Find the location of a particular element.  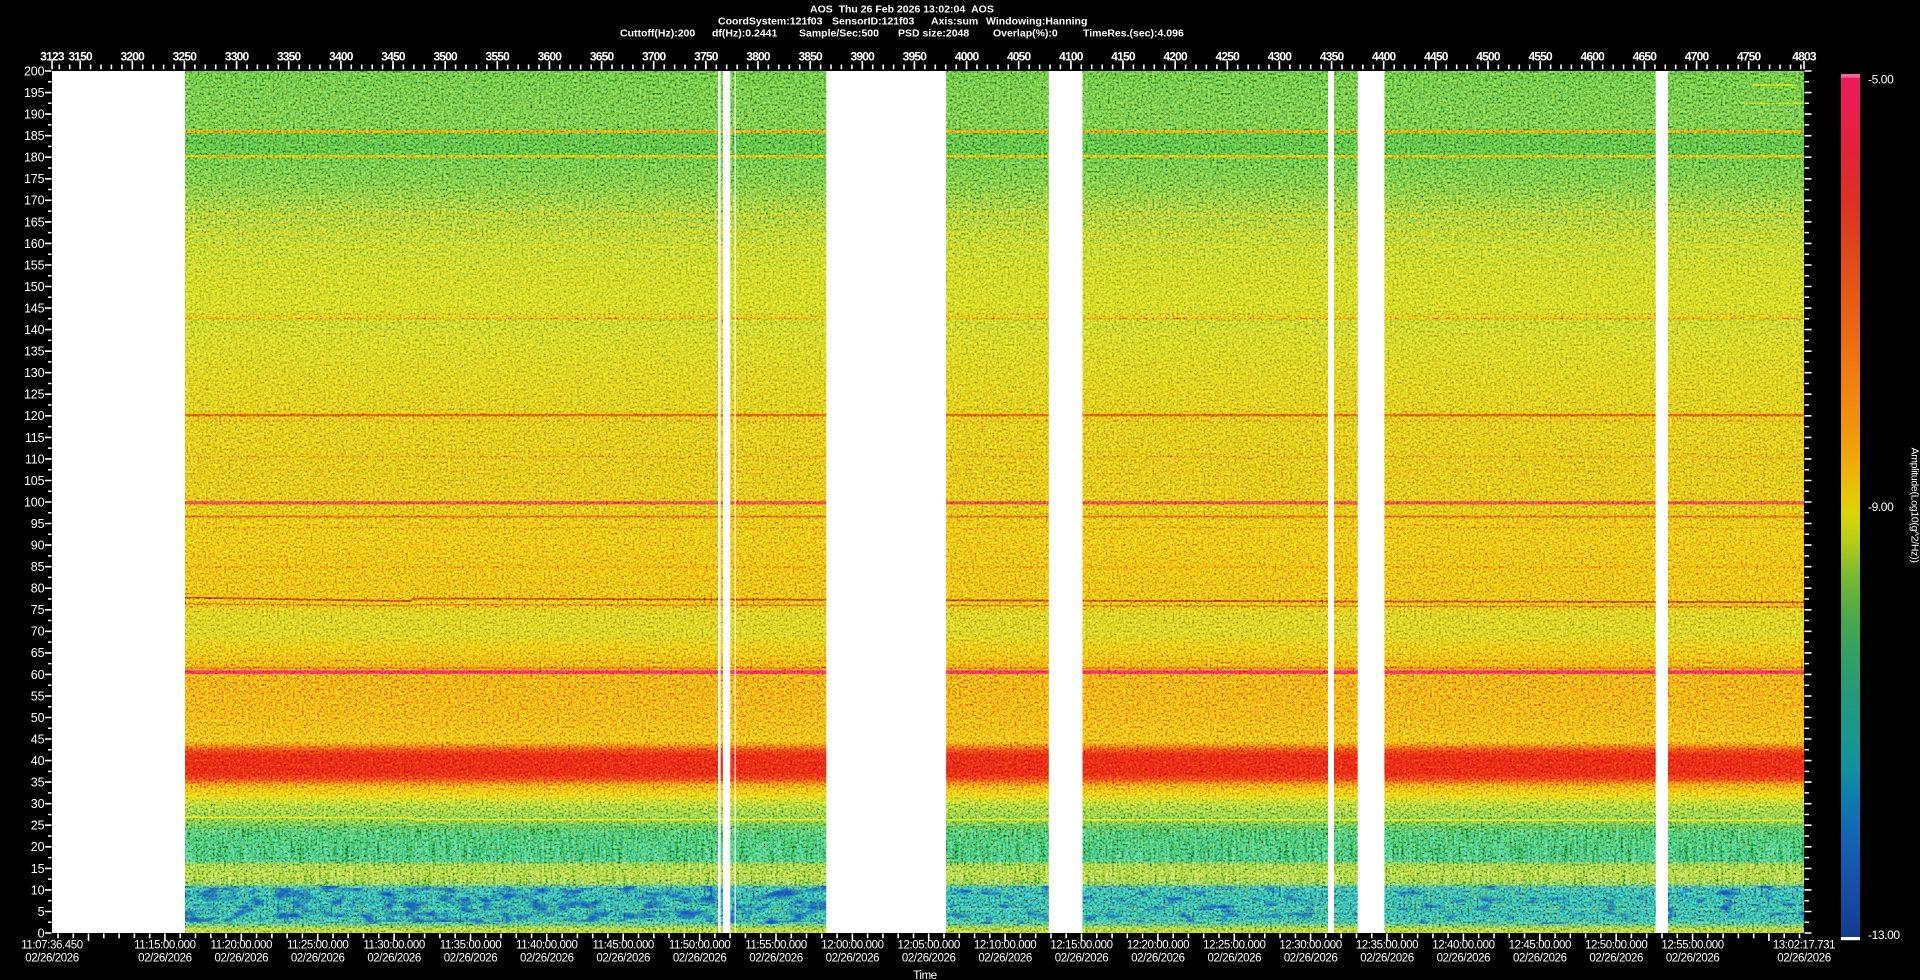

svg-text: 180 is located at coordinates (34, 158).